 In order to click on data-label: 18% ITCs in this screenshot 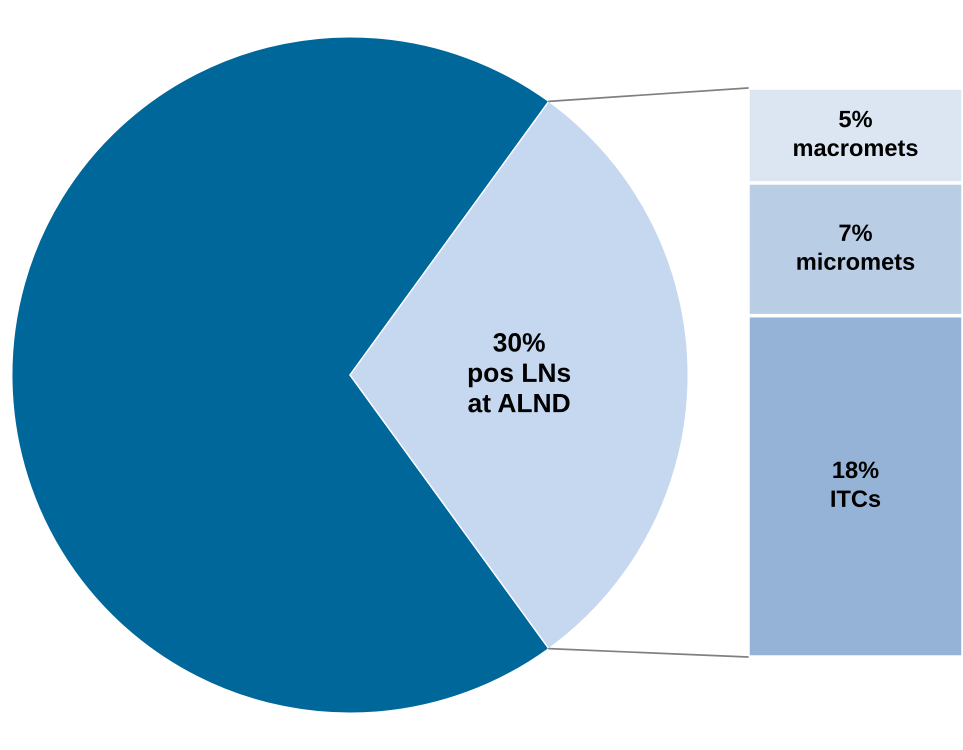, I will do `click(856, 484)`.